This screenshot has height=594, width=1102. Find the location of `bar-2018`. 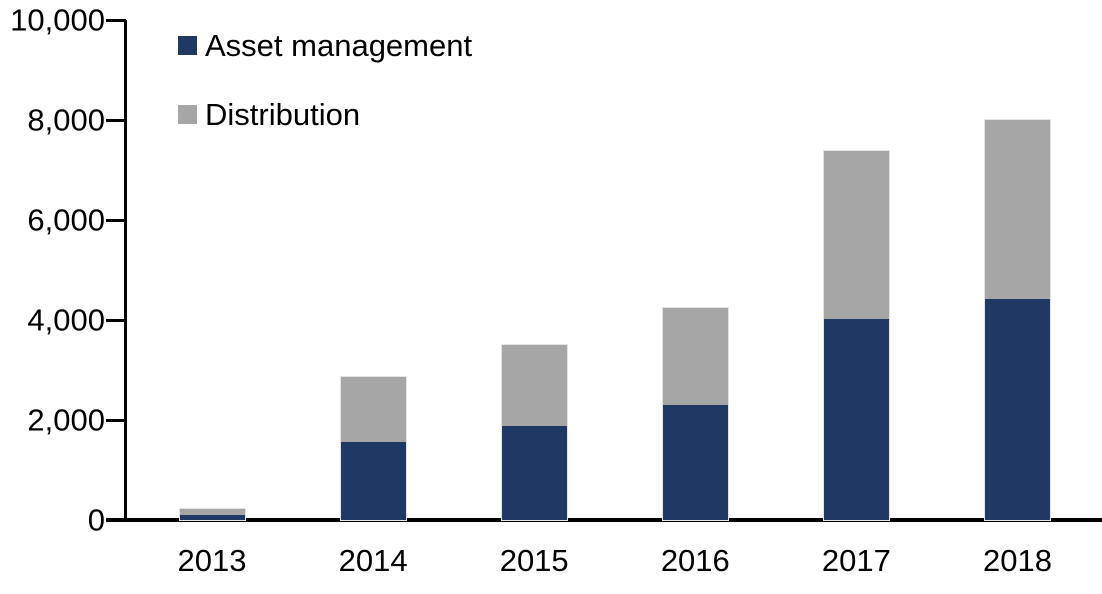

bar-2018 is located at coordinates (1017, 320).